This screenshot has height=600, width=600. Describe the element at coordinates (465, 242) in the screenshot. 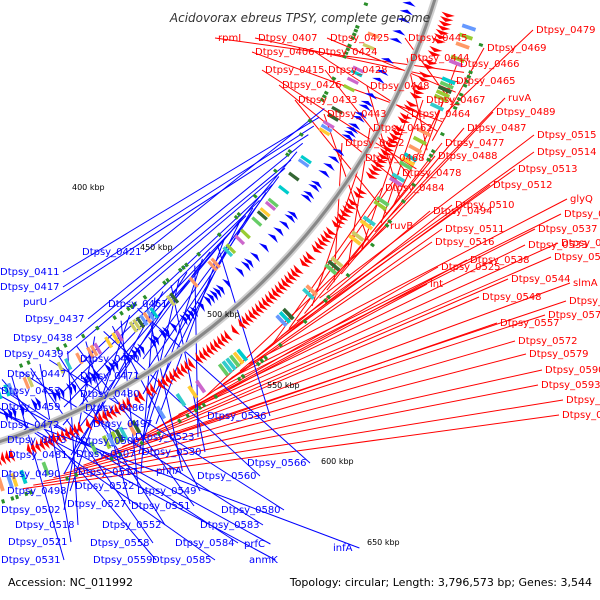

I see `gene-label-forward: Dtpsy_0516` at that location.